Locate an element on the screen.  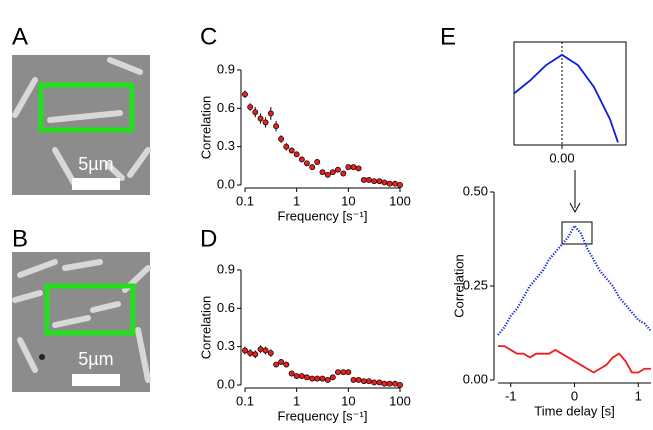
x-tick-label: 0.1 is located at coordinates (245, 200).